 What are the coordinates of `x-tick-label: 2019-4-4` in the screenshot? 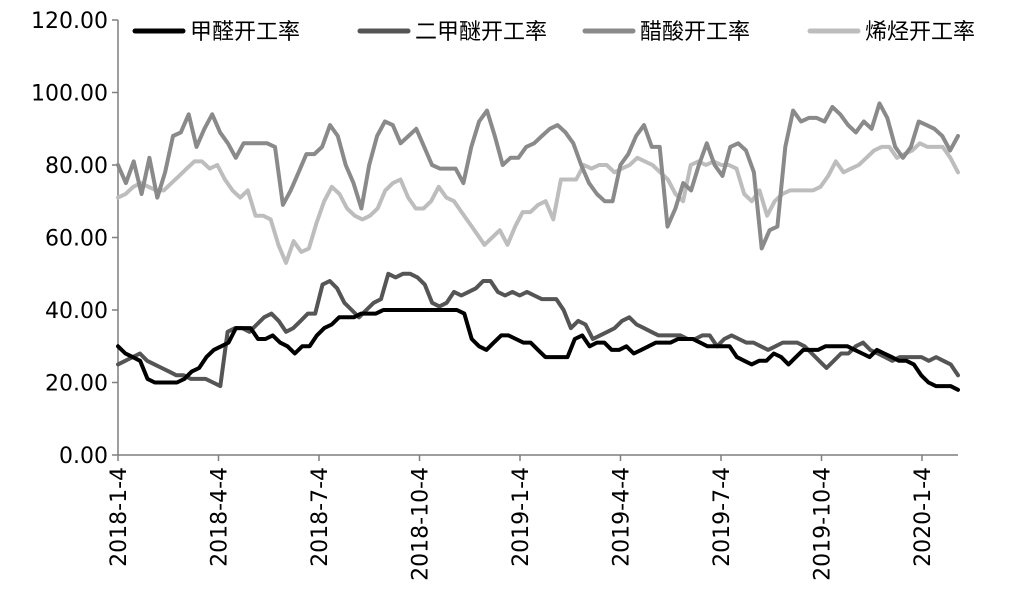 It's located at (622, 517).